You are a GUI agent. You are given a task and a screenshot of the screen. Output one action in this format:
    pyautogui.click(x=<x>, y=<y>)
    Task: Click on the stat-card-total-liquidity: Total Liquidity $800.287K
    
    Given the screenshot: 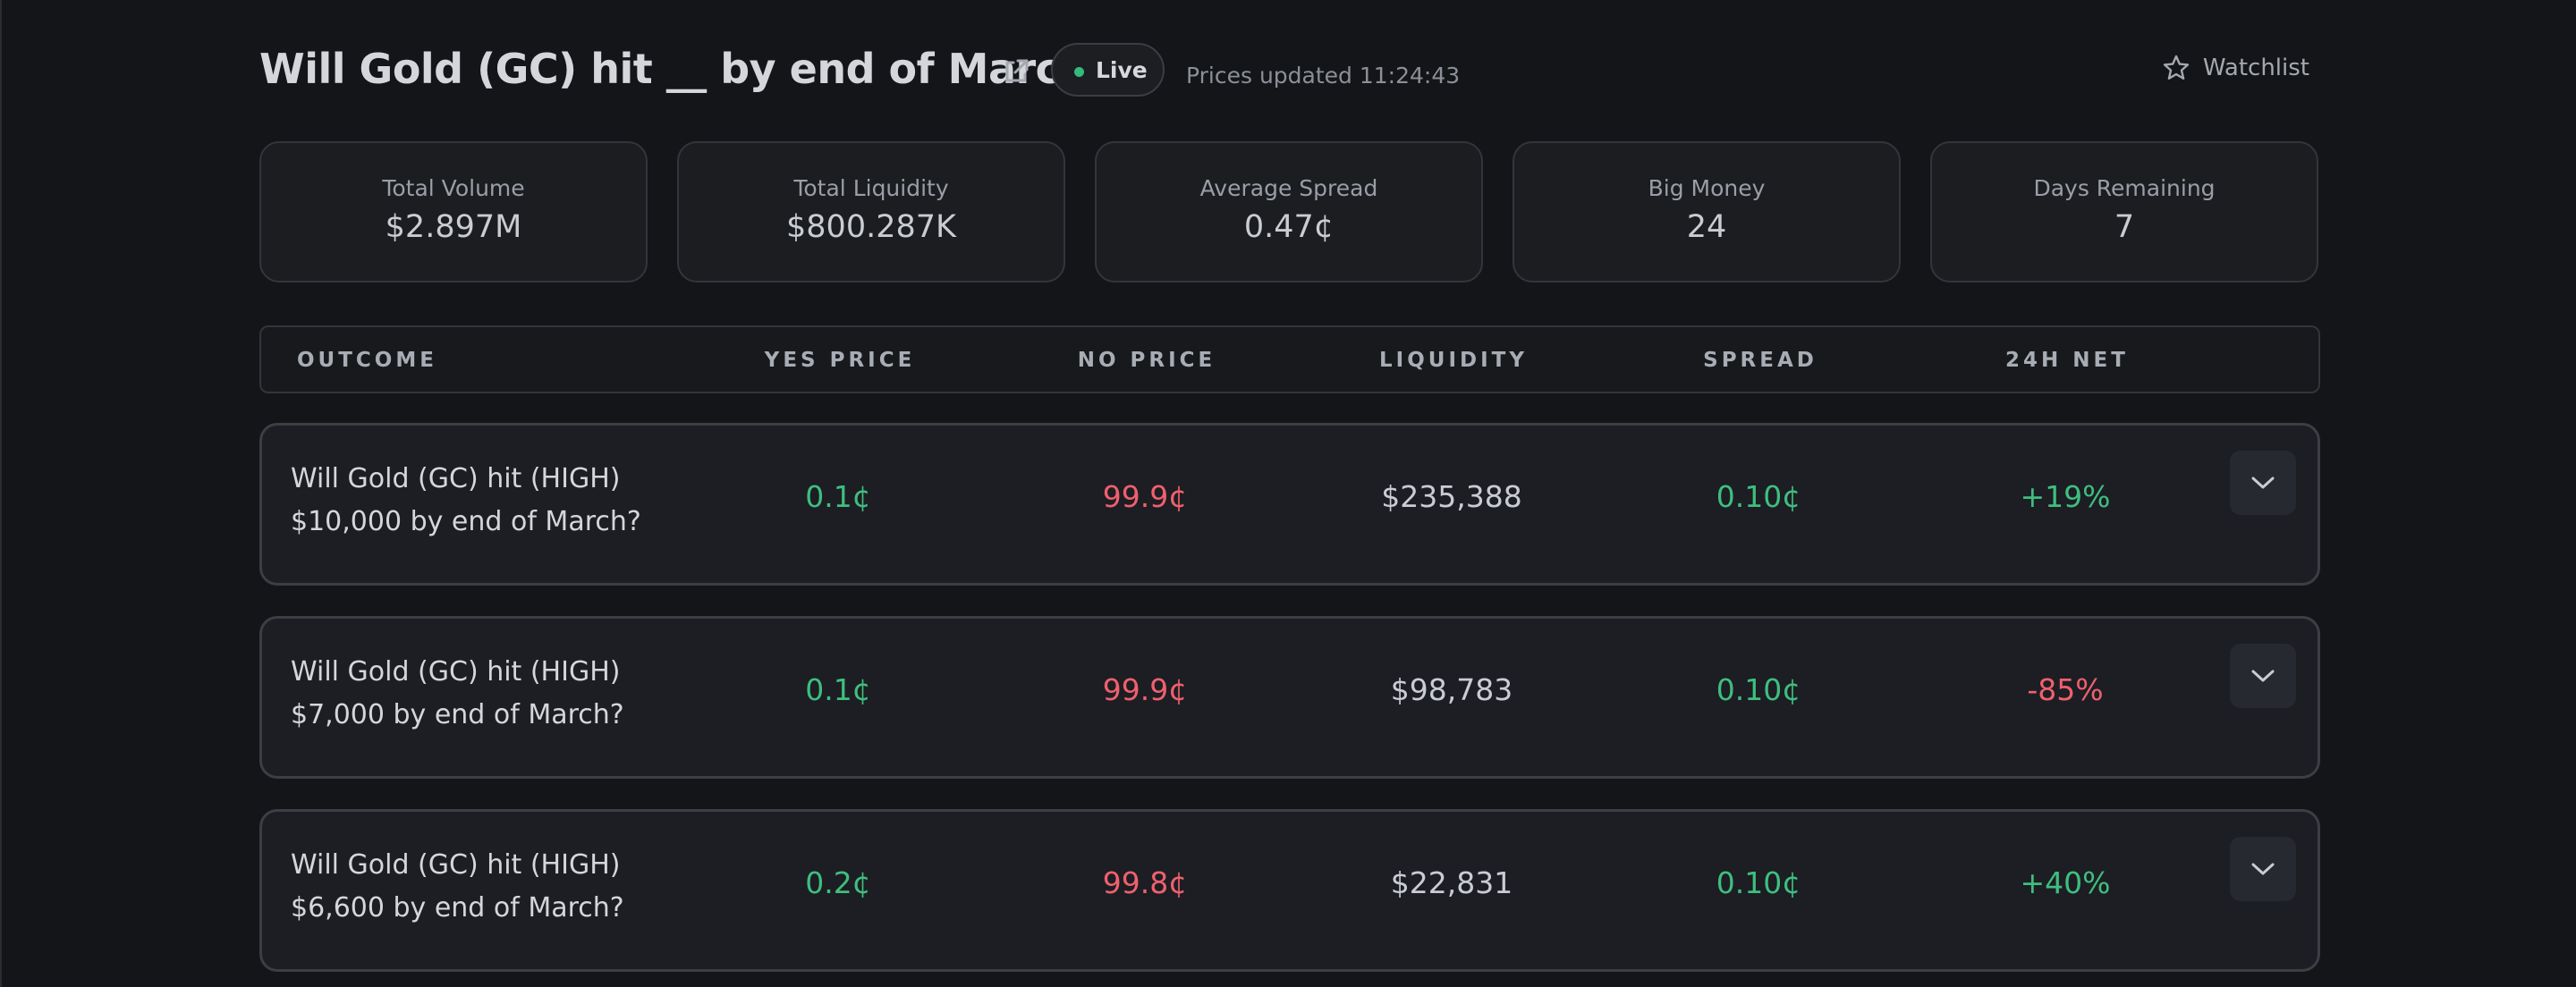 What is the action you would take?
    pyautogui.click(x=871, y=212)
    